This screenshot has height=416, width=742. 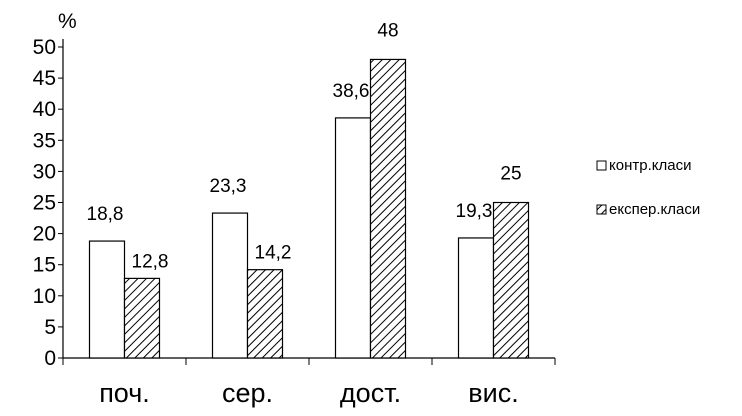 I want to click on y-tick-label: 40, so click(x=44, y=109).